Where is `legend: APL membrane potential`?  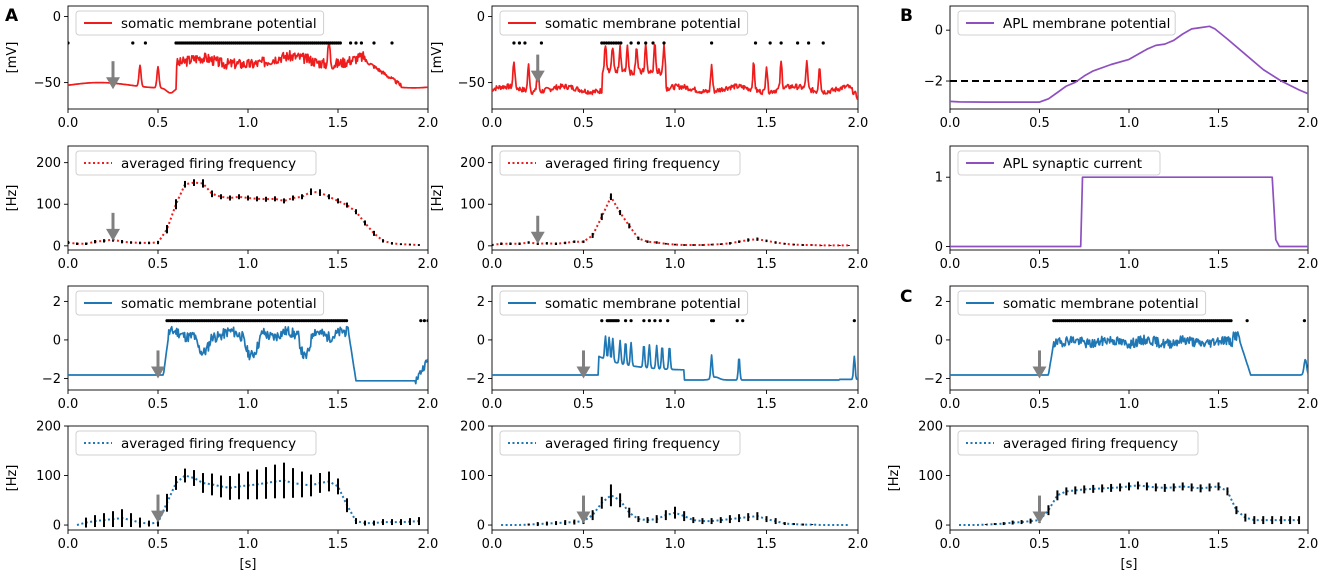 legend: APL membrane potential is located at coordinates (1066, 23).